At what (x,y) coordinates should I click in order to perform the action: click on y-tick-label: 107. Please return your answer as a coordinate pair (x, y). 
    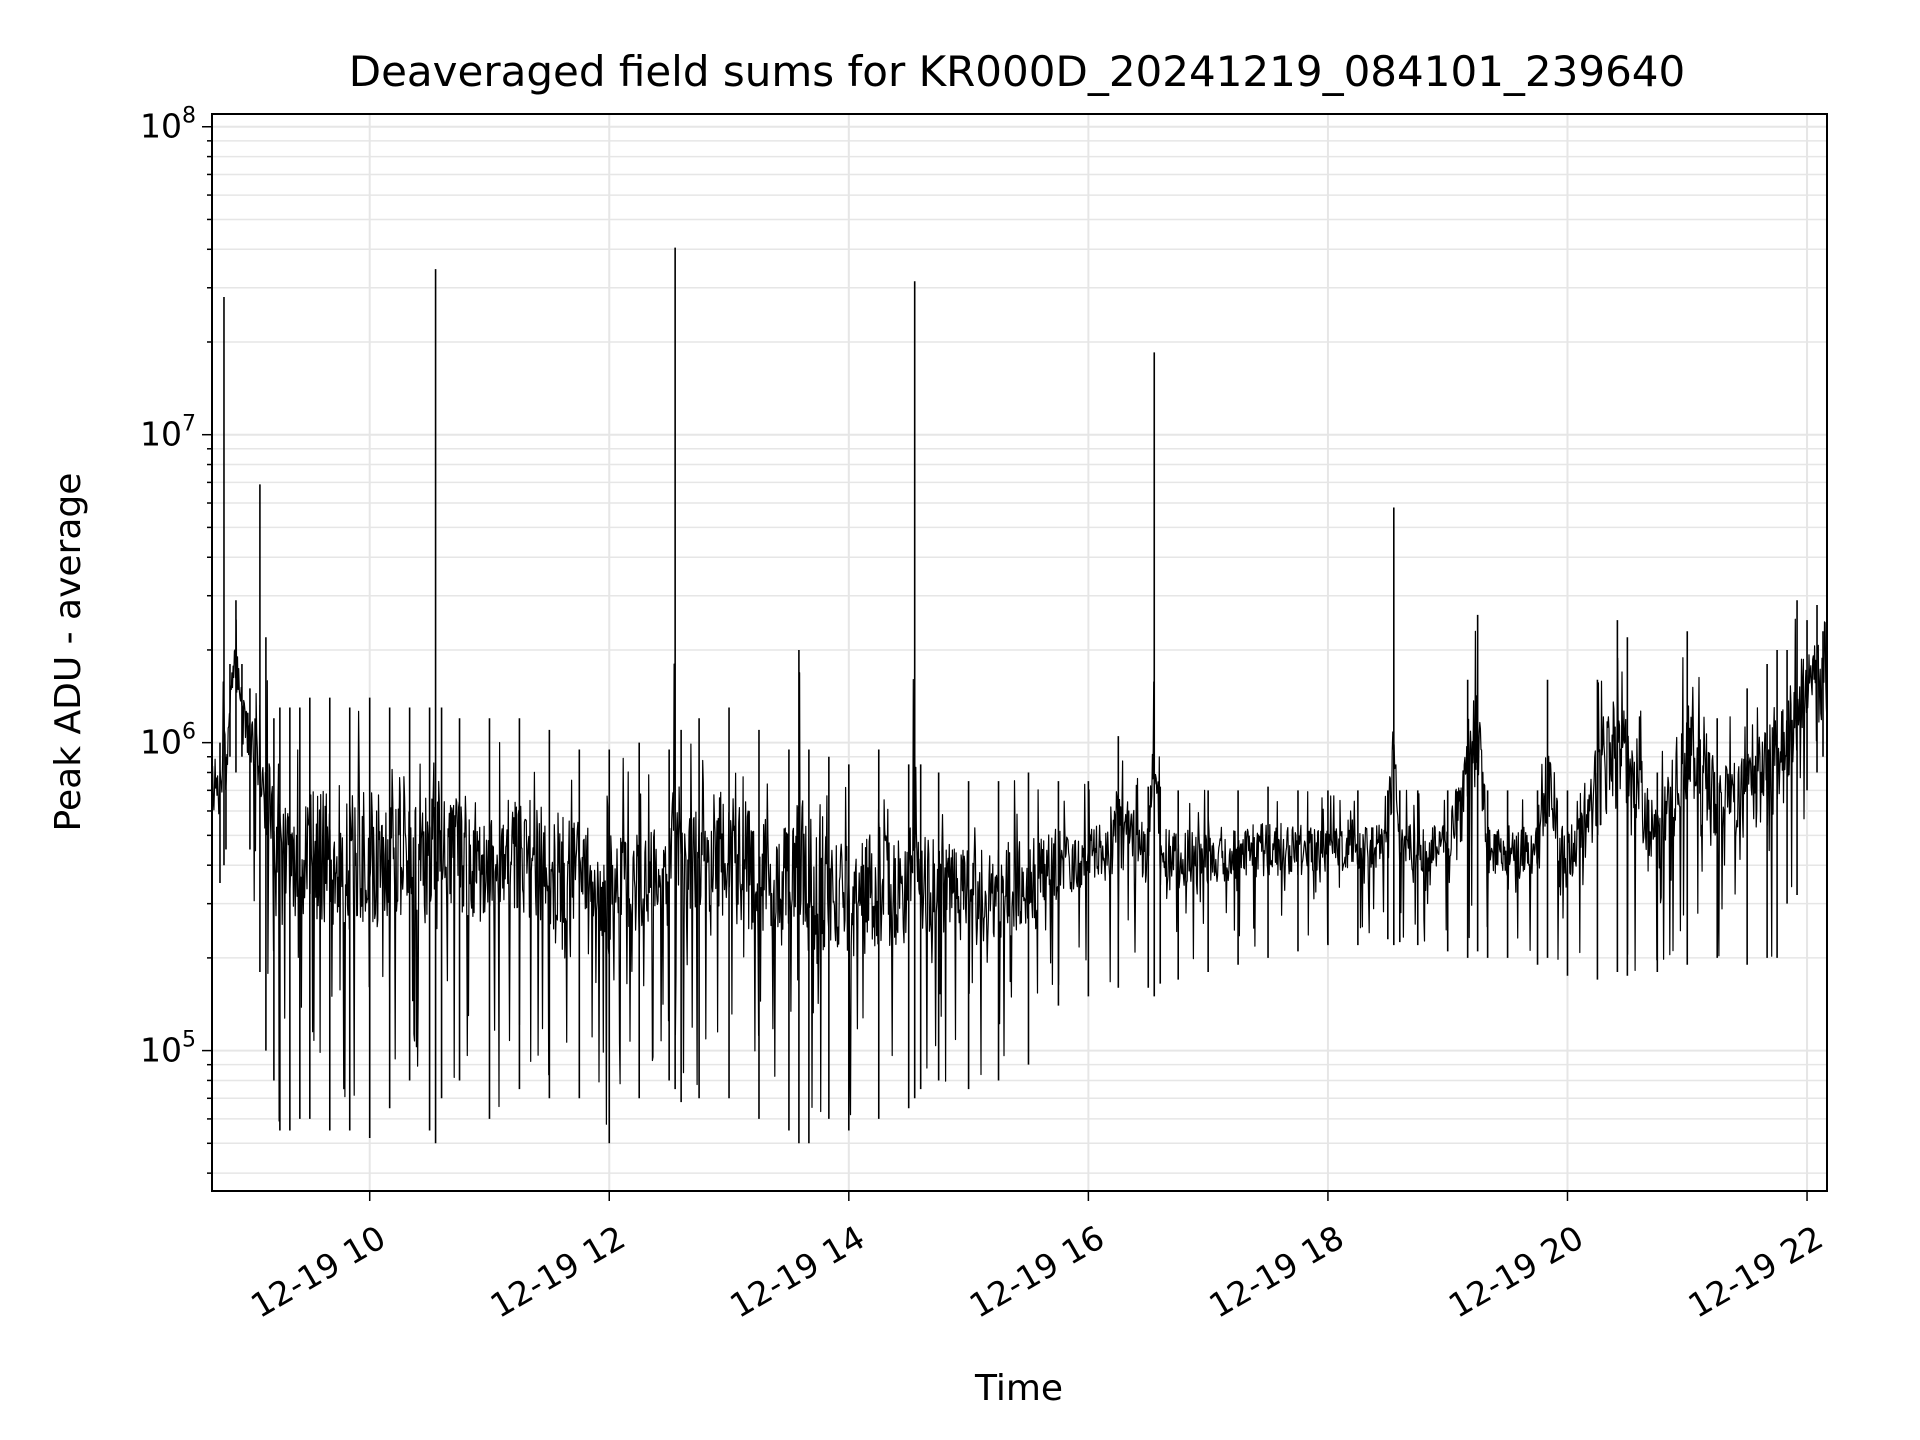
    Looking at the image, I should click on (168, 433).